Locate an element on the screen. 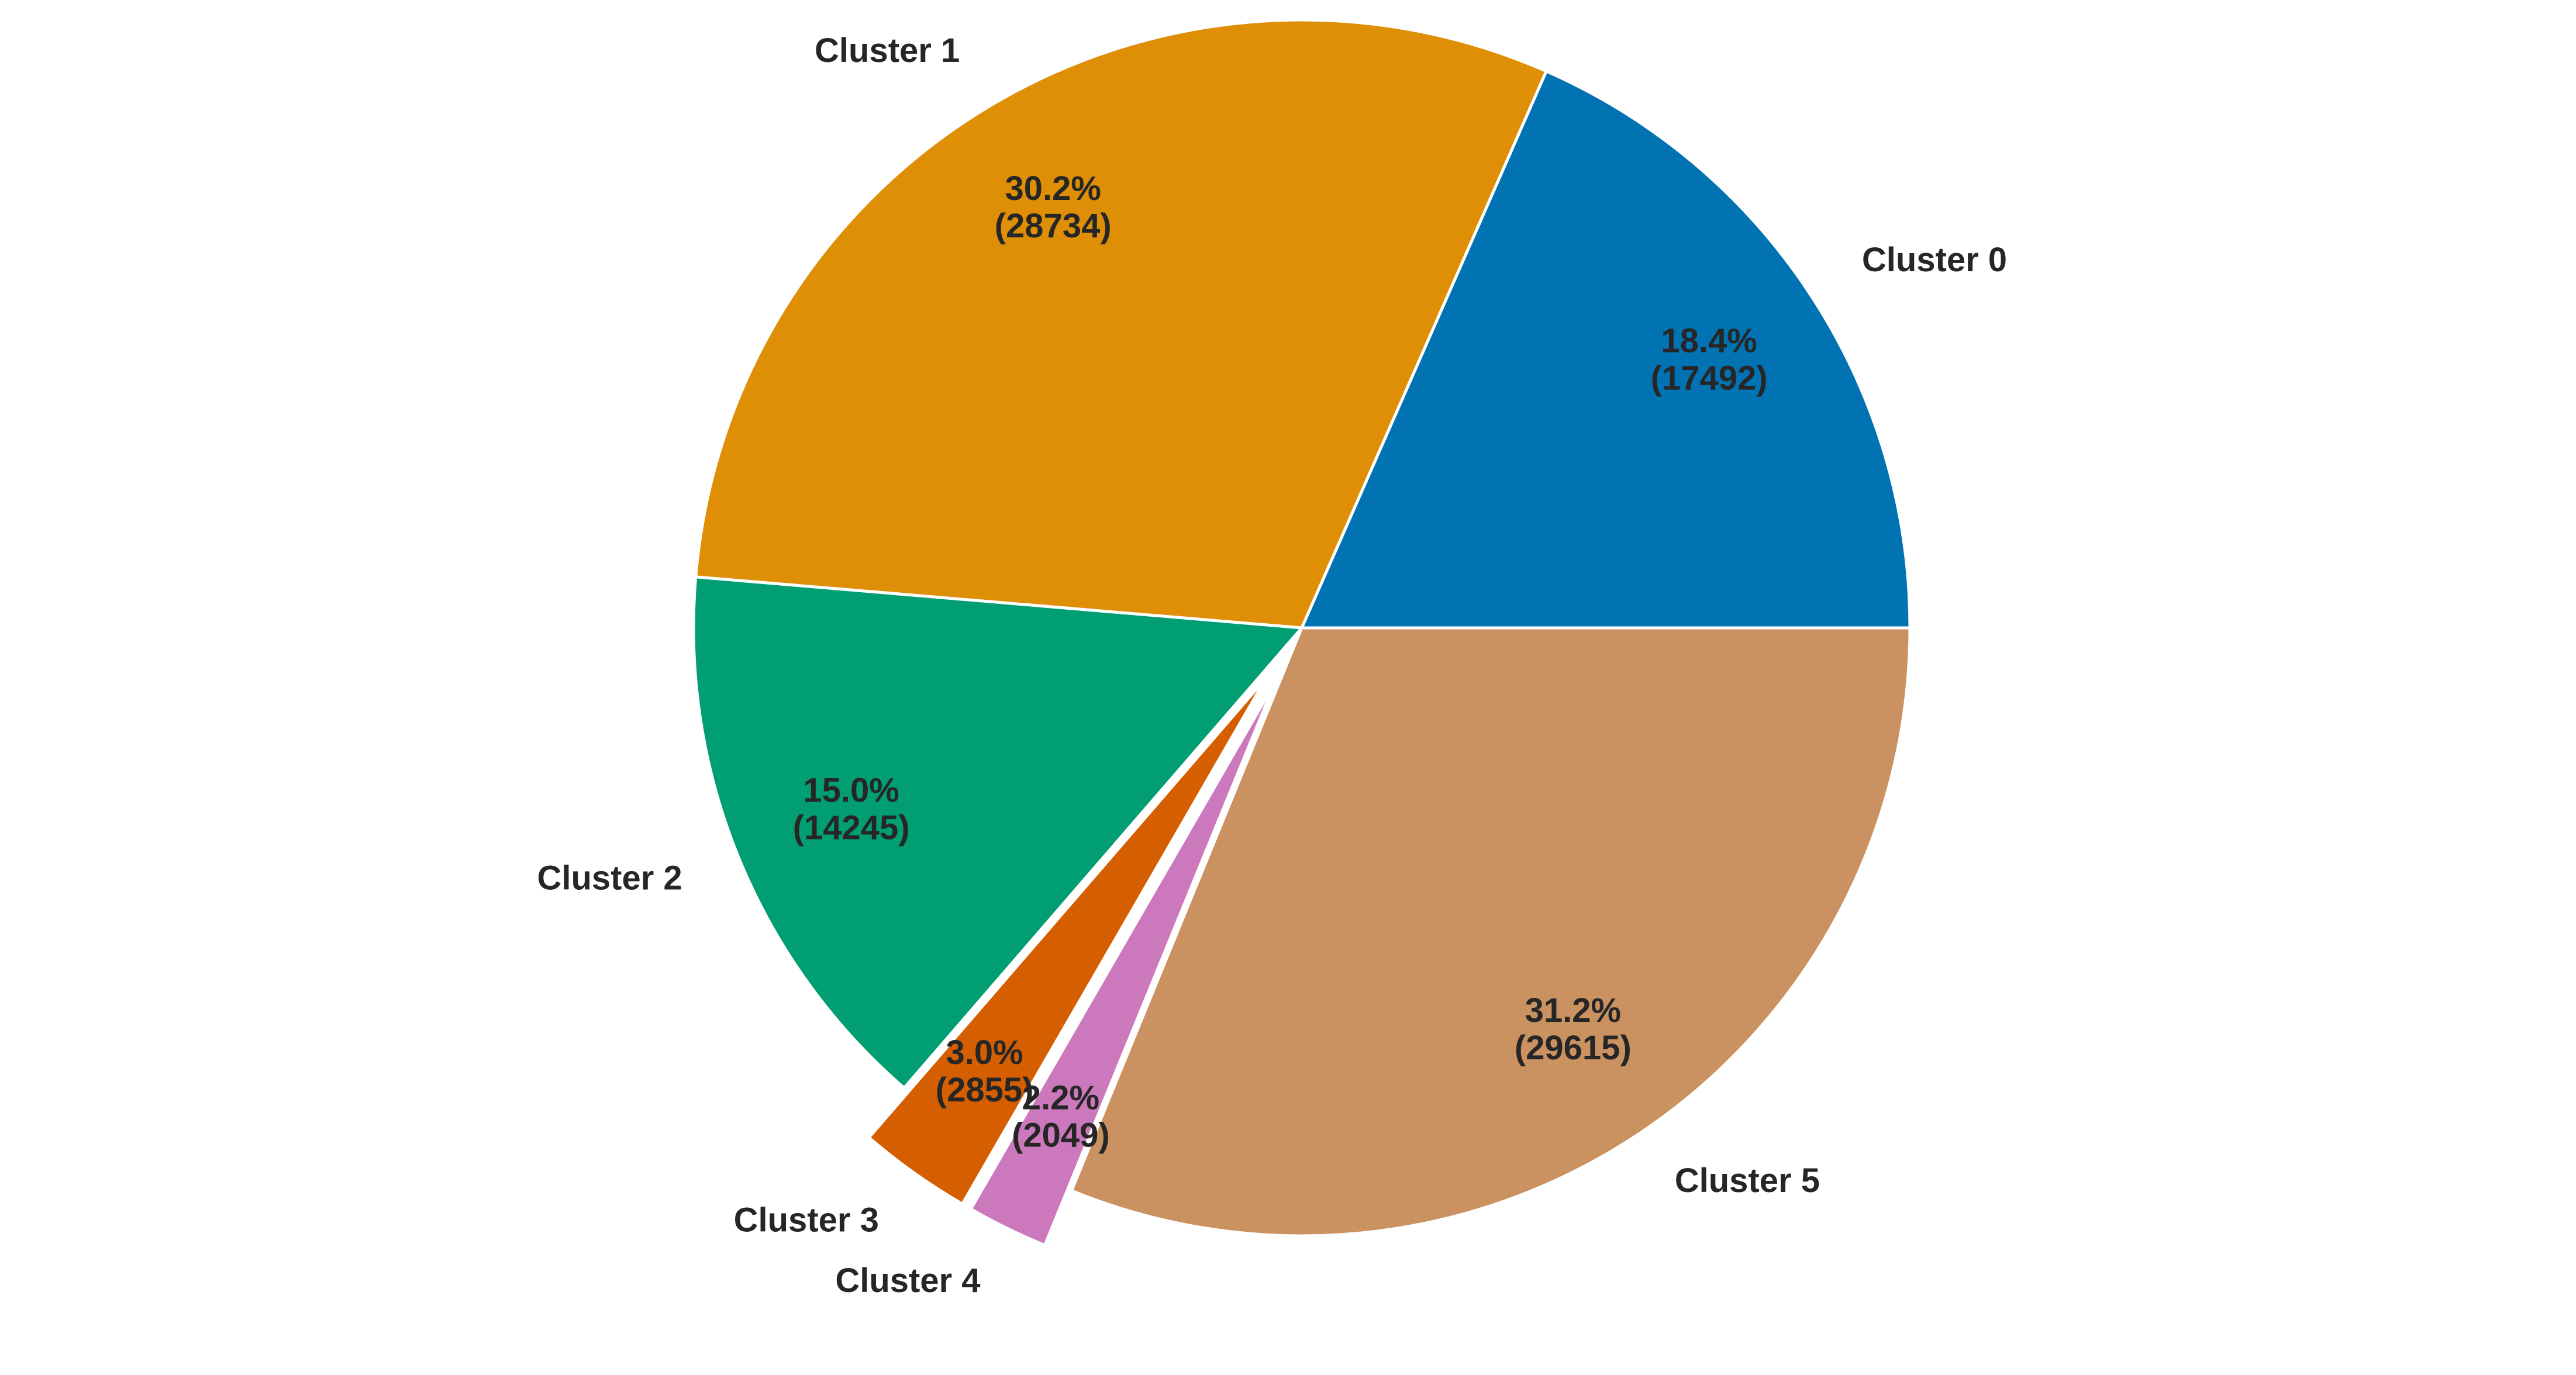  count-label-cluster-4: (2049) is located at coordinates (1061, 1136).